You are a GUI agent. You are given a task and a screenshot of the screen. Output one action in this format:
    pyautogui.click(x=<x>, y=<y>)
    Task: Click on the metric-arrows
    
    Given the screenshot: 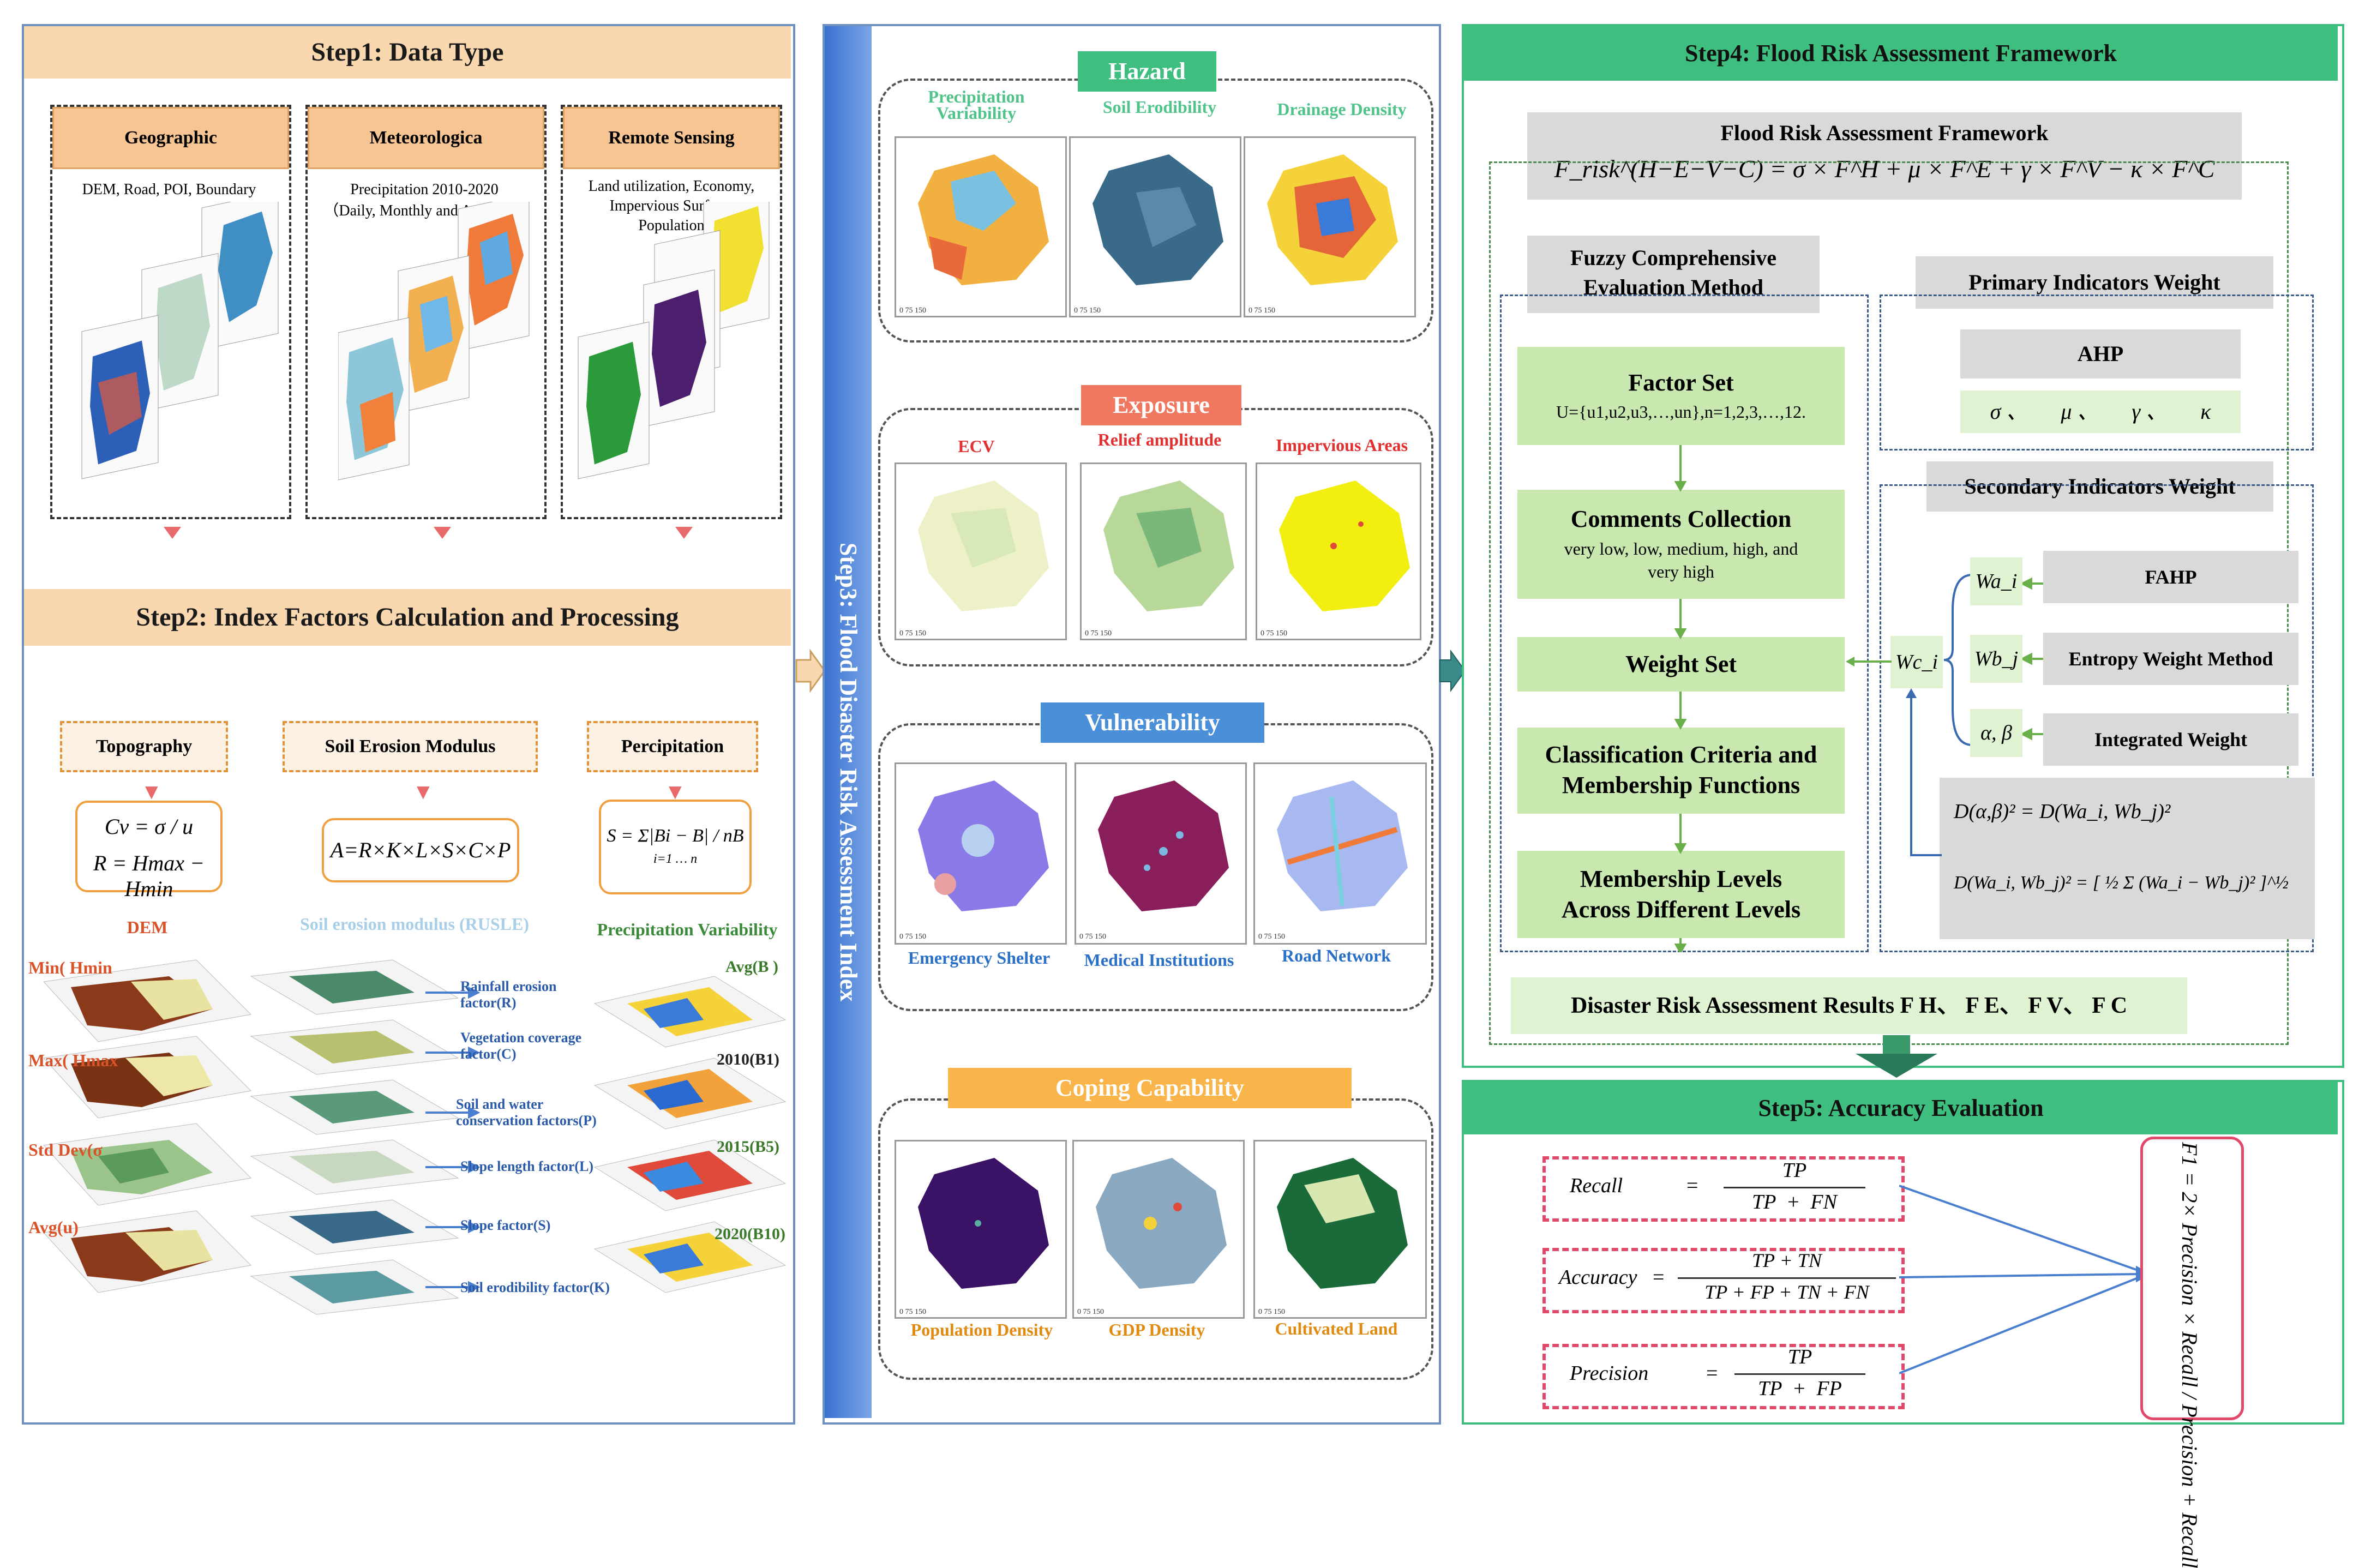 What is the action you would take?
    pyautogui.click(x=2024, y=1280)
    